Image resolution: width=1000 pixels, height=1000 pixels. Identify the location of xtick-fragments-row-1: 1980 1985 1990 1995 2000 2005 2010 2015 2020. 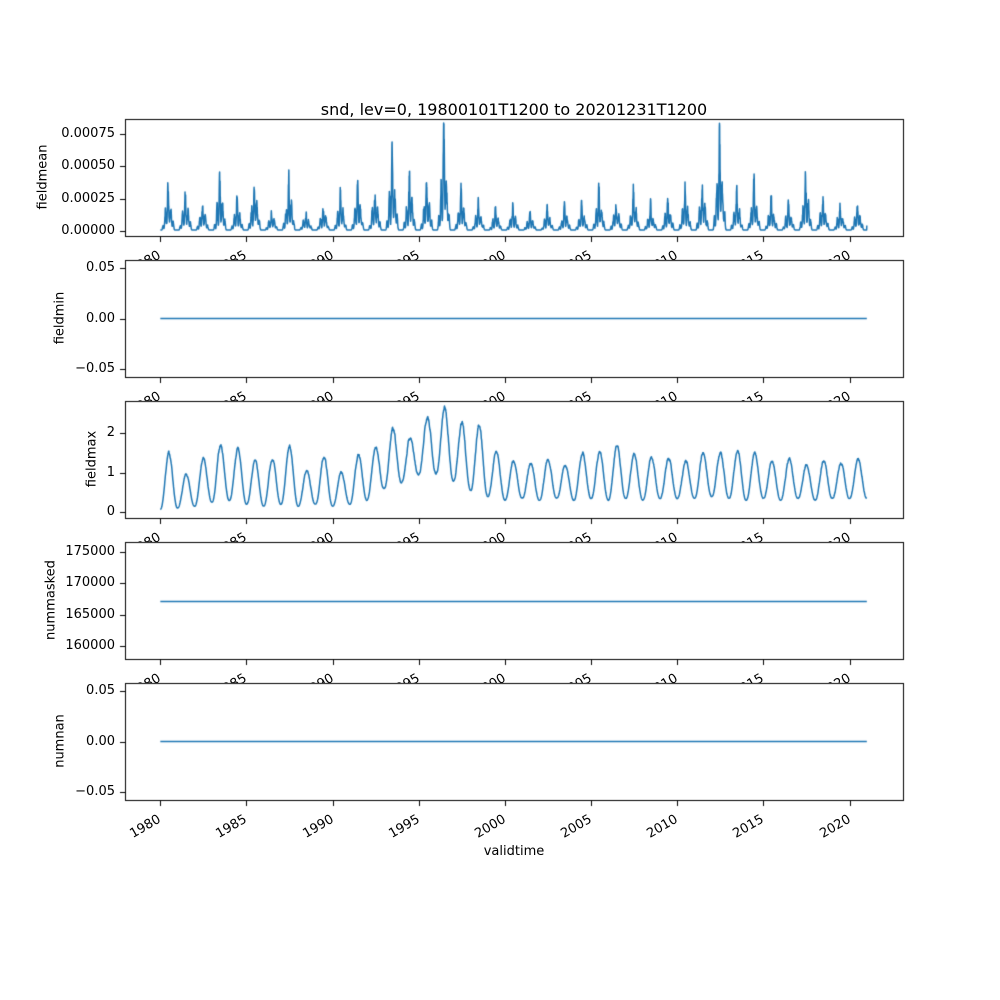
(500, 248).